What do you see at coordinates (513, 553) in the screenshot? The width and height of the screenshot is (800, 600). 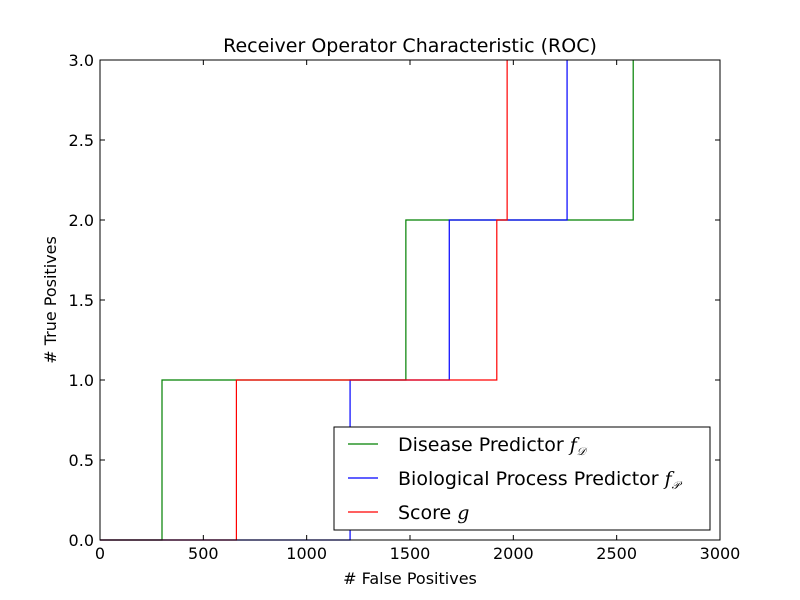 I see `x-tick-label: 2000` at bounding box center [513, 553].